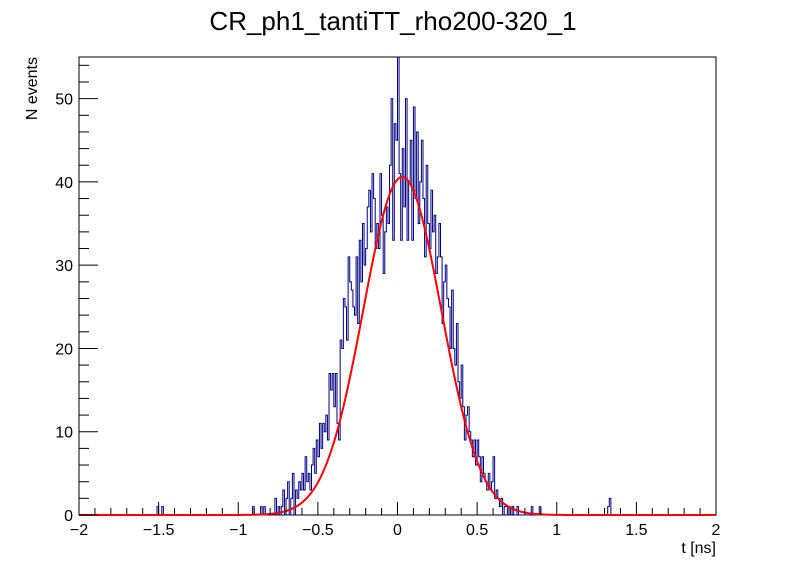  I want to click on y-tick-label: 20, so click(64, 349).